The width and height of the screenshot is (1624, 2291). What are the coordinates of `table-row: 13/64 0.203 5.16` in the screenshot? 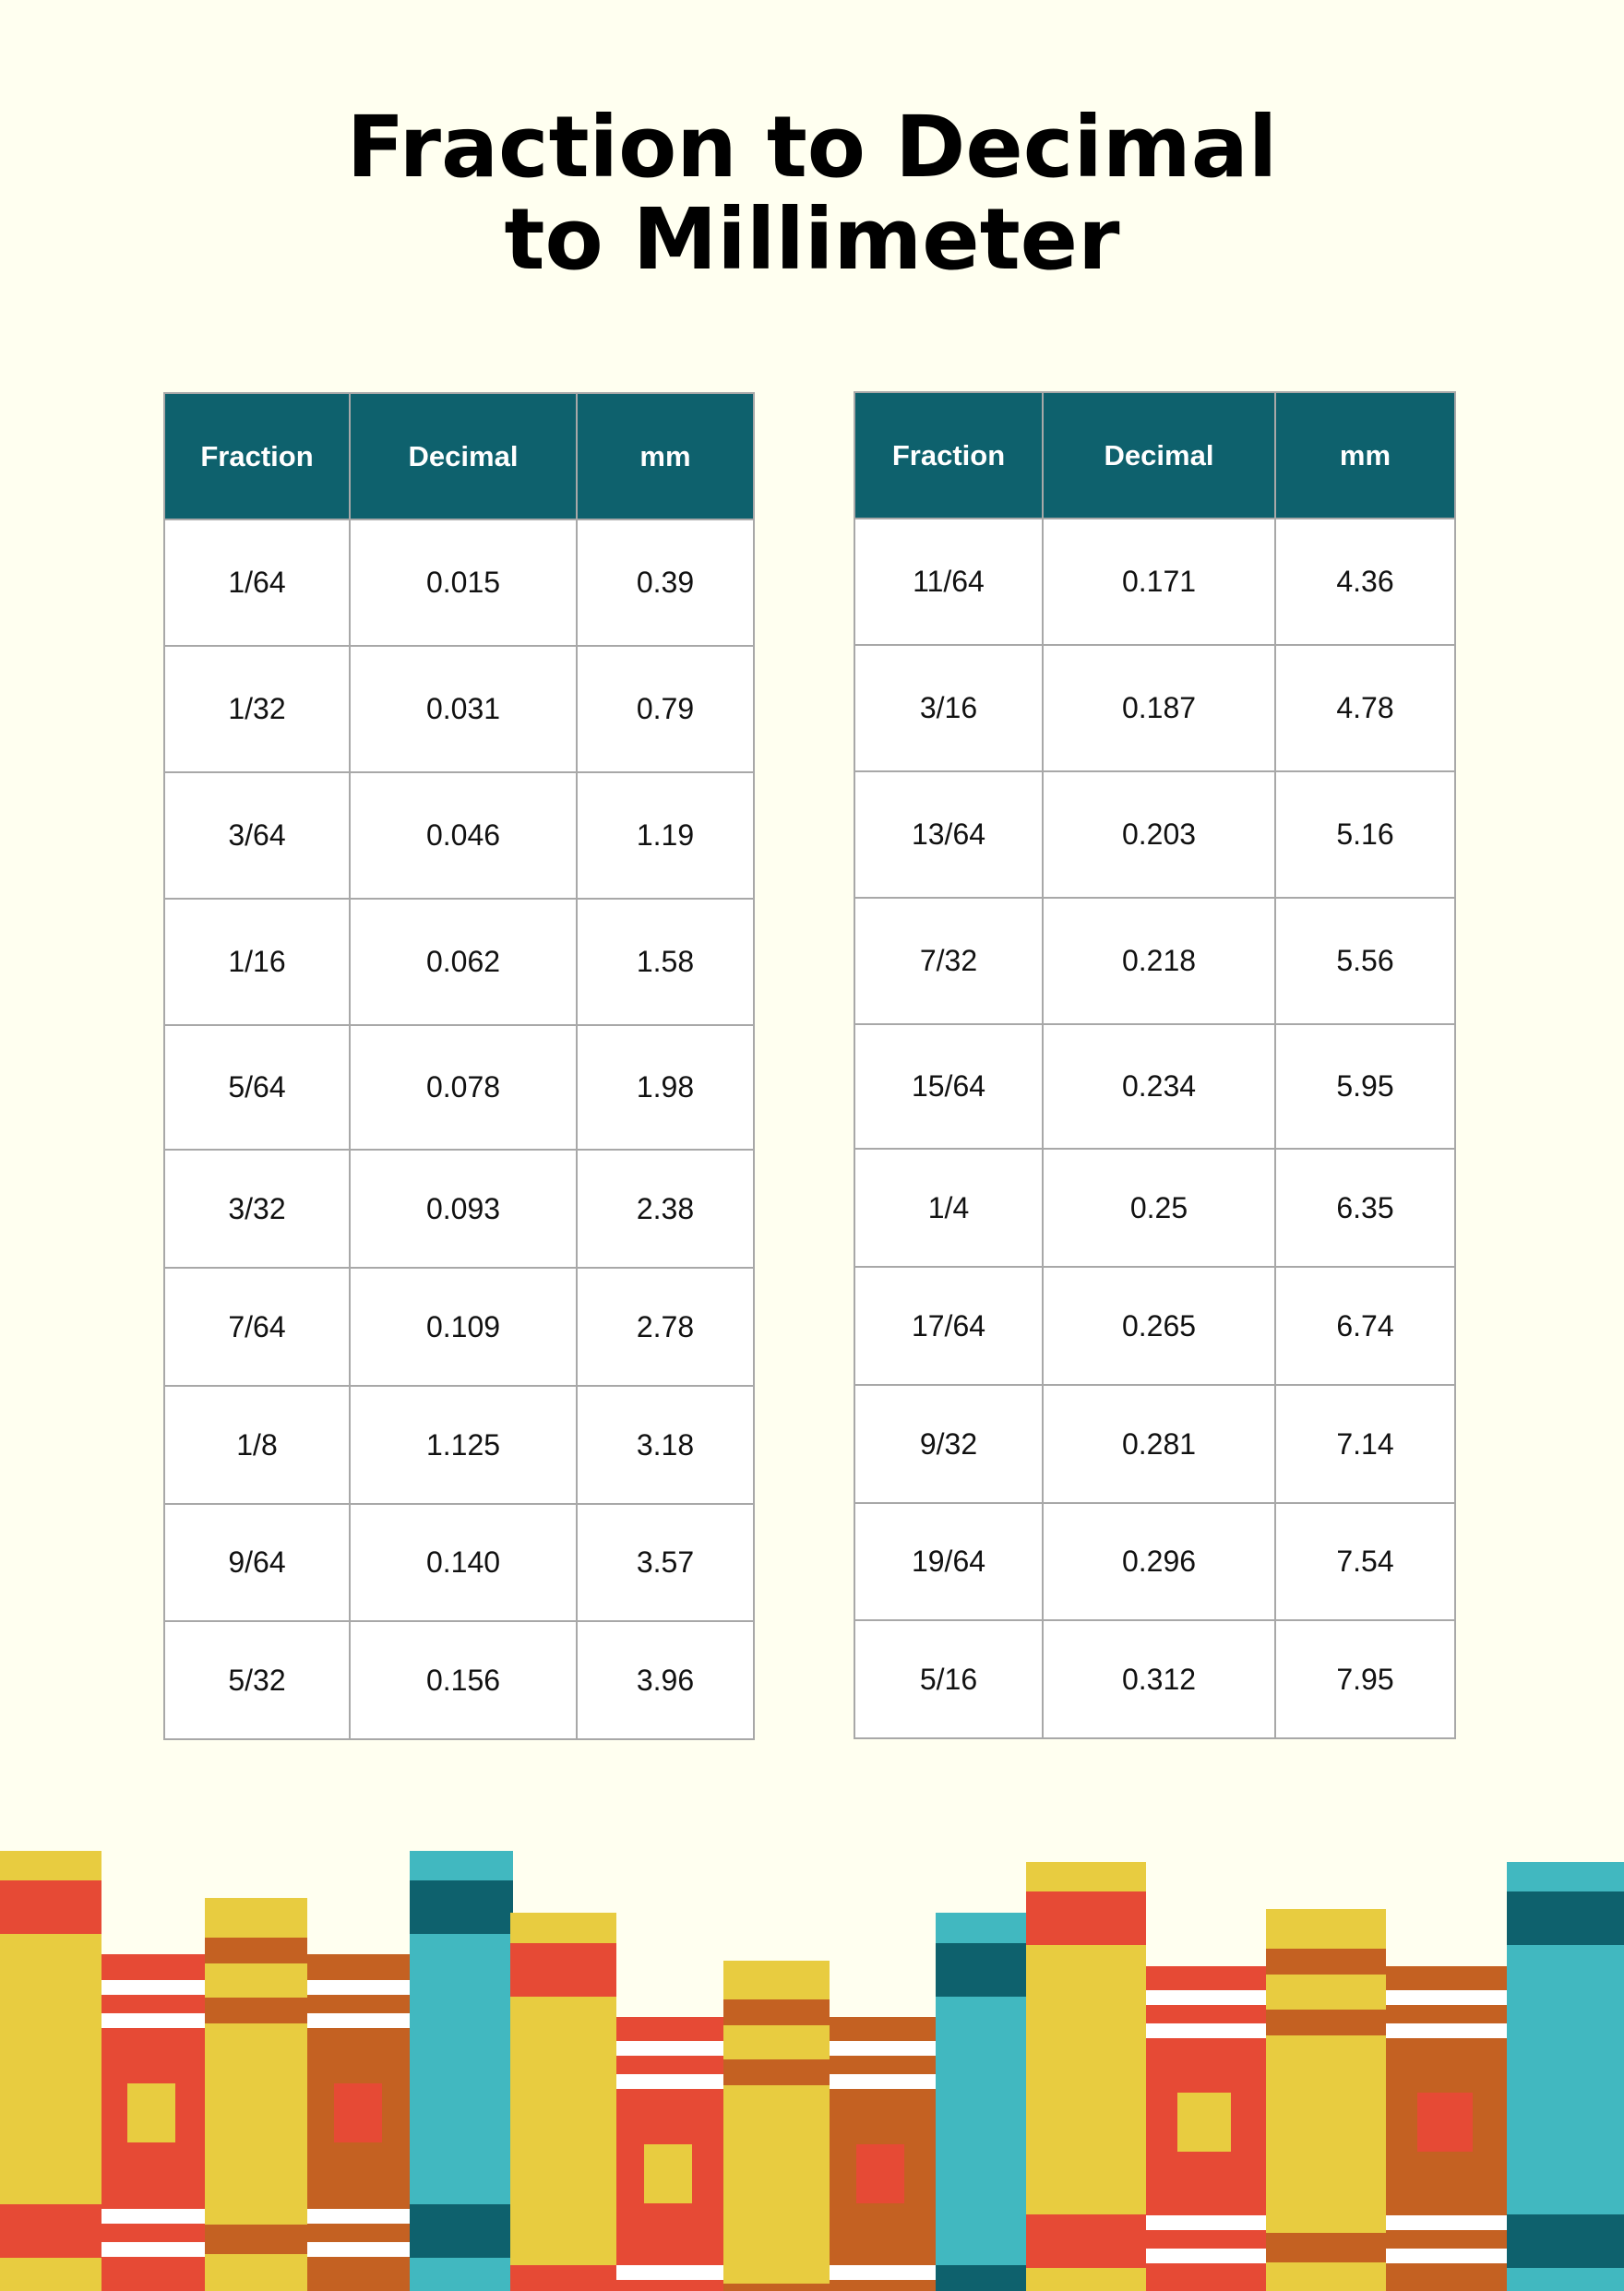 It's located at (1155, 835).